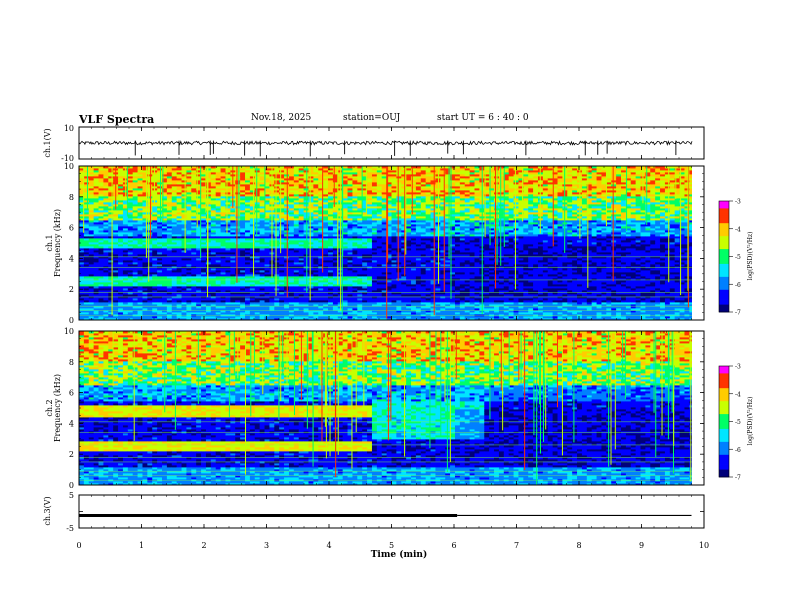  I want to click on ch1-waveform-panel: 10 -10 ch.1(V), so click(374, 143).